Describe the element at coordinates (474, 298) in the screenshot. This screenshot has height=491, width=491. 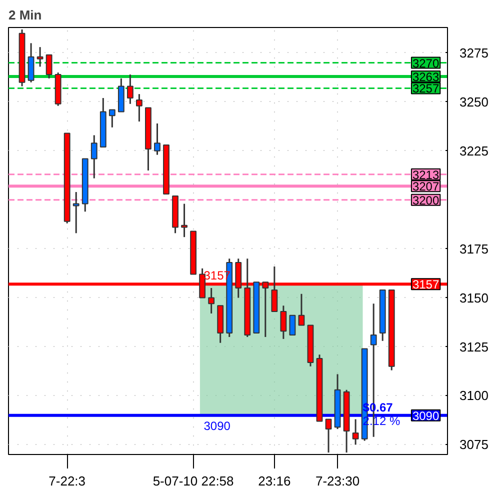
I see `y-tick-label: 3150` at that location.